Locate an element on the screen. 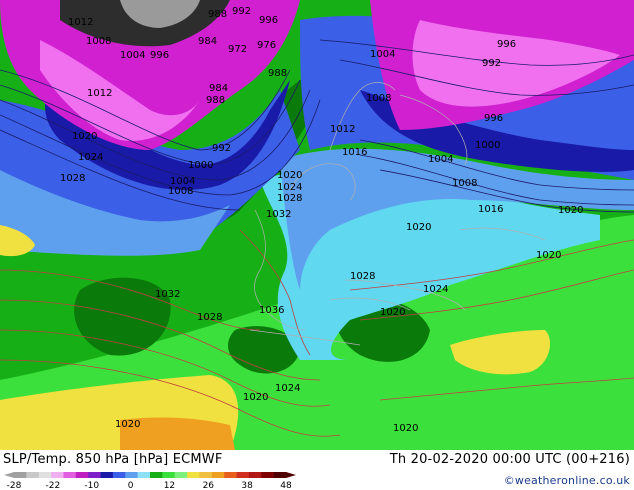 This screenshot has width=634, height=490. magenta-greenland is located at coordinates (150, 75).